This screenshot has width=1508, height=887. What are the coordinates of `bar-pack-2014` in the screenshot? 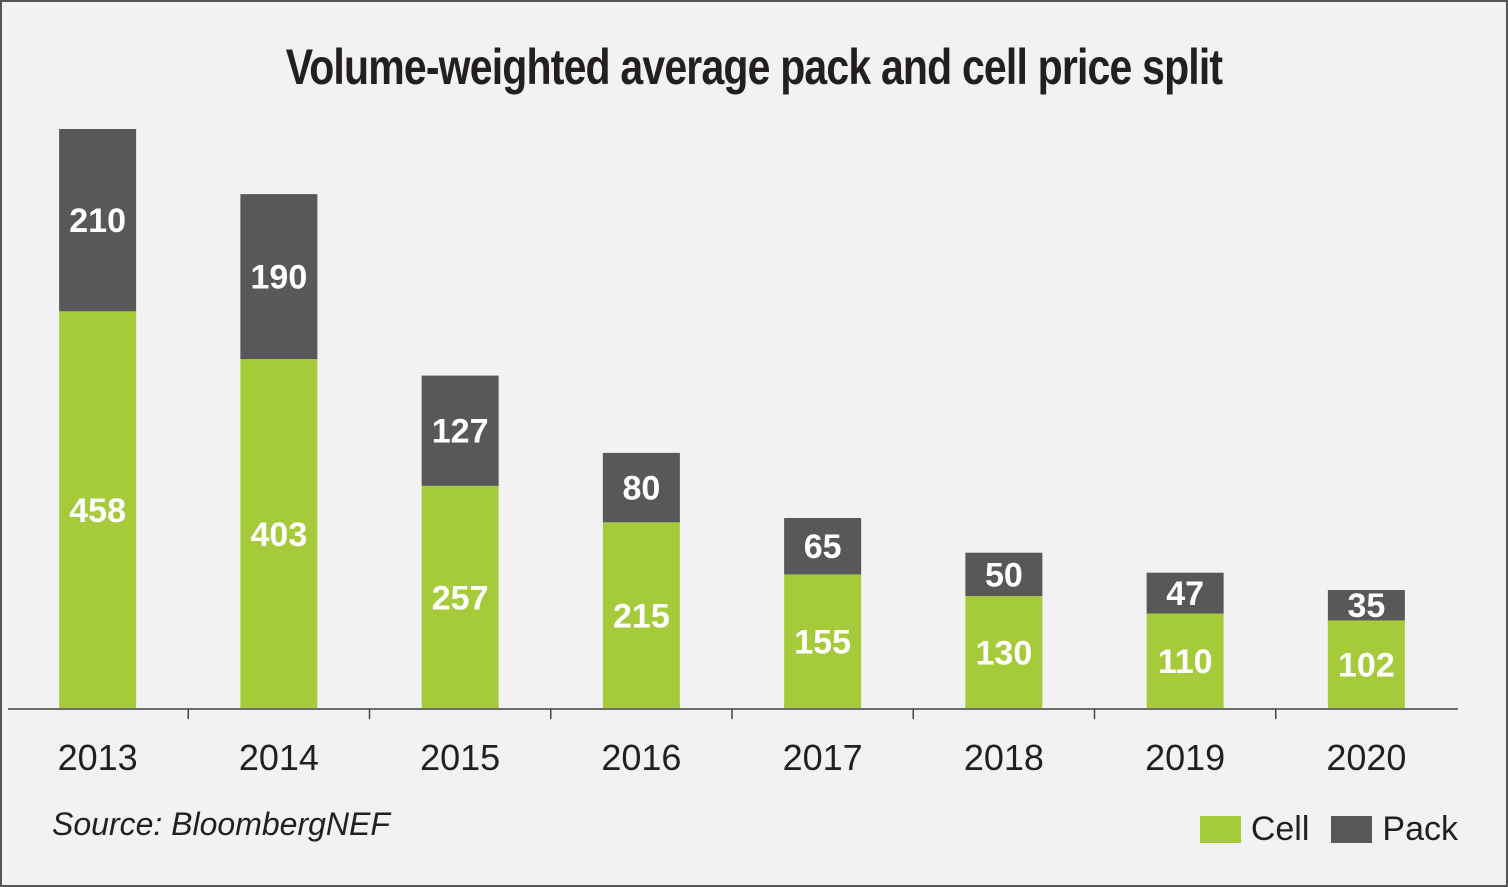 It's located at (279, 277).